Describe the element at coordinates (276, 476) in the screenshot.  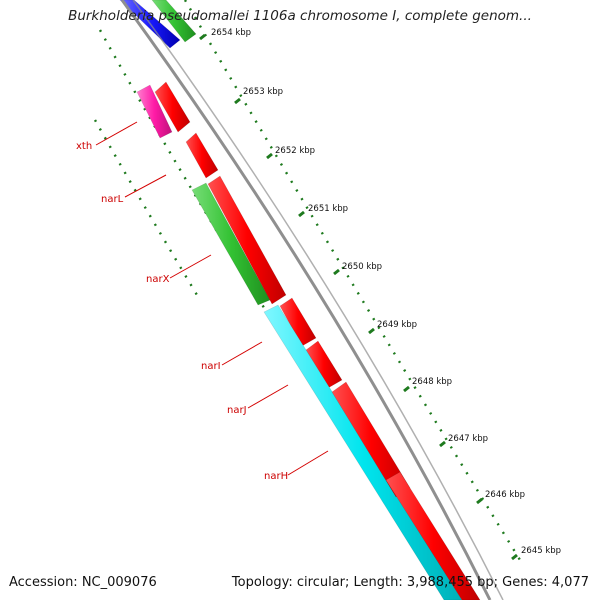
I see `gene-label-narH: narH` at that location.